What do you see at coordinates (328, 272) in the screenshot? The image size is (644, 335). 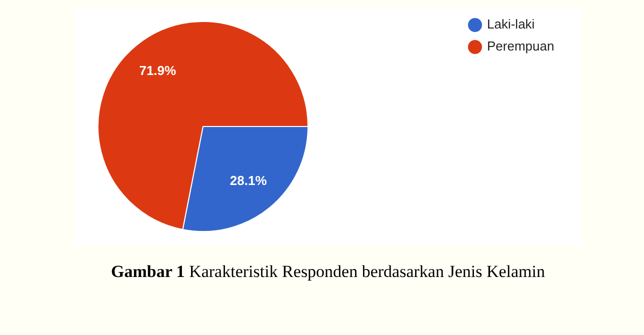 I see `text: Gambar 1 Karakteristik Responden berdasarkan Jenis Kelamin` at bounding box center [328, 272].